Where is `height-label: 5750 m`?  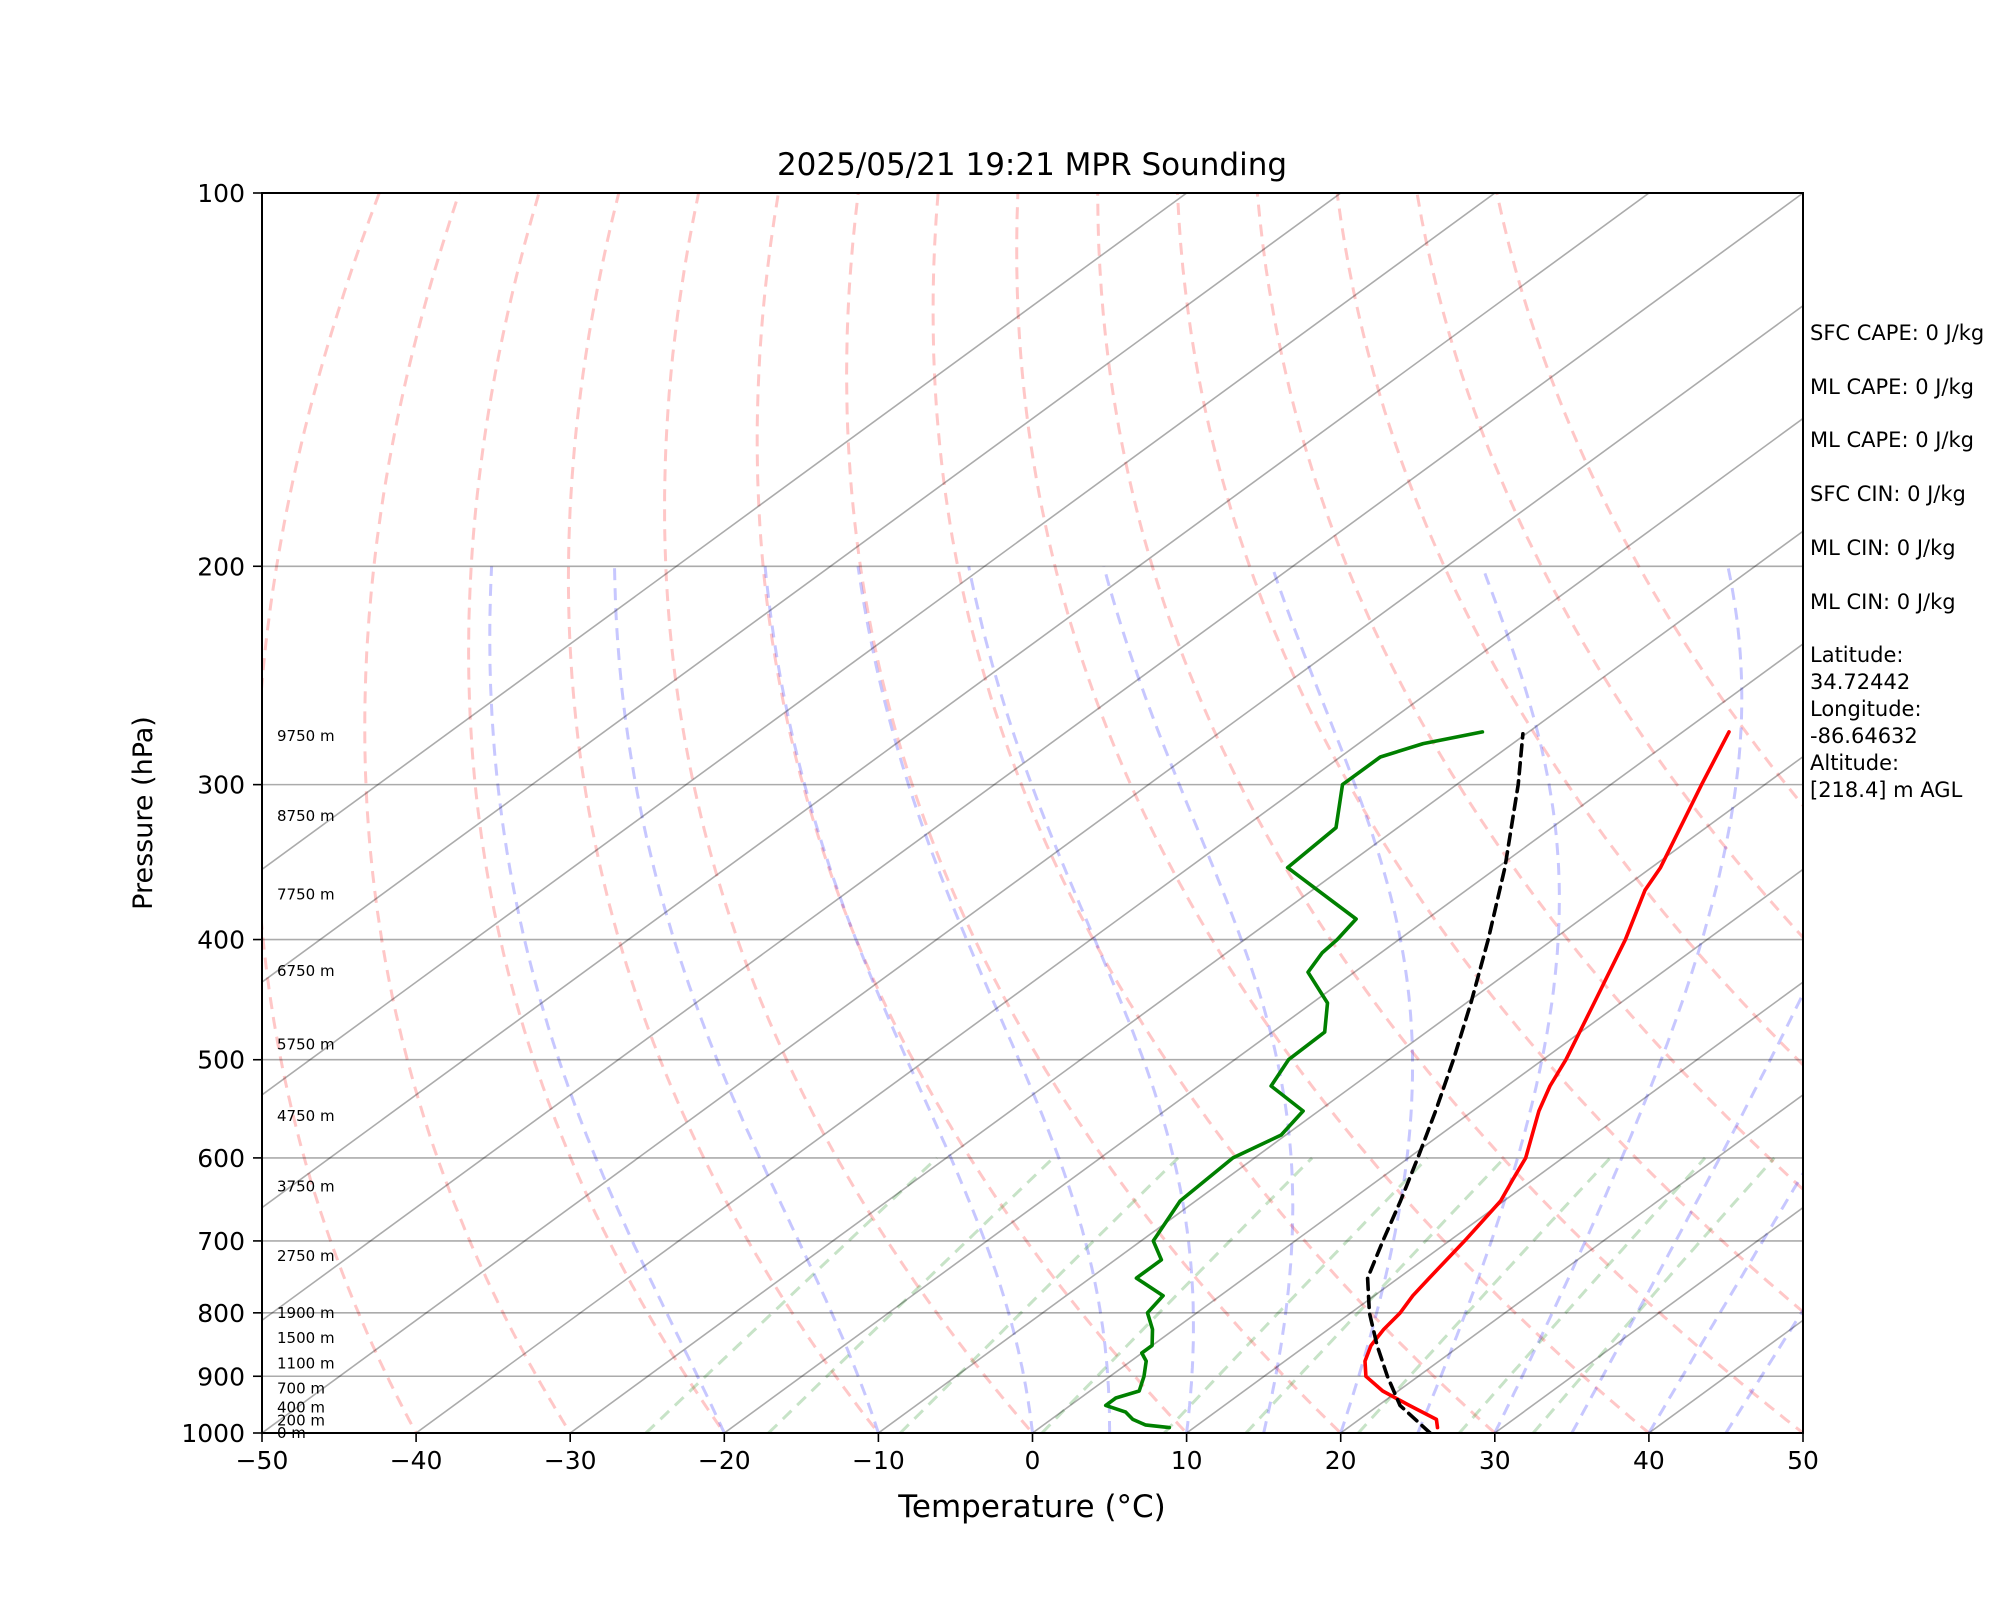
height-label: 5750 m is located at coordinates (306, 1044).